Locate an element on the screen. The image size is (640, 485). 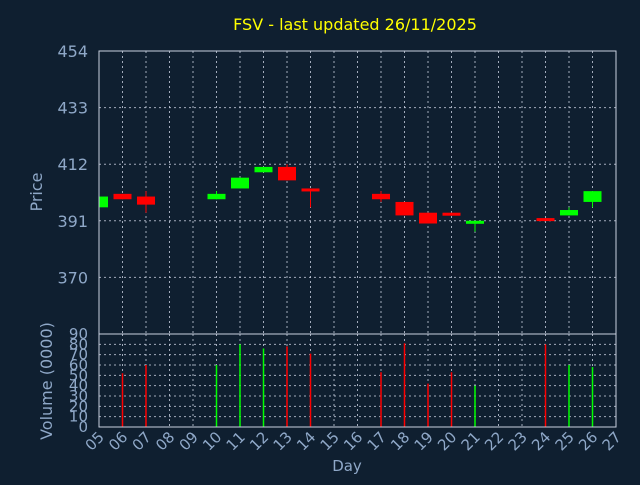
day-tick-label: 10 is located at coordinates (212, 441).